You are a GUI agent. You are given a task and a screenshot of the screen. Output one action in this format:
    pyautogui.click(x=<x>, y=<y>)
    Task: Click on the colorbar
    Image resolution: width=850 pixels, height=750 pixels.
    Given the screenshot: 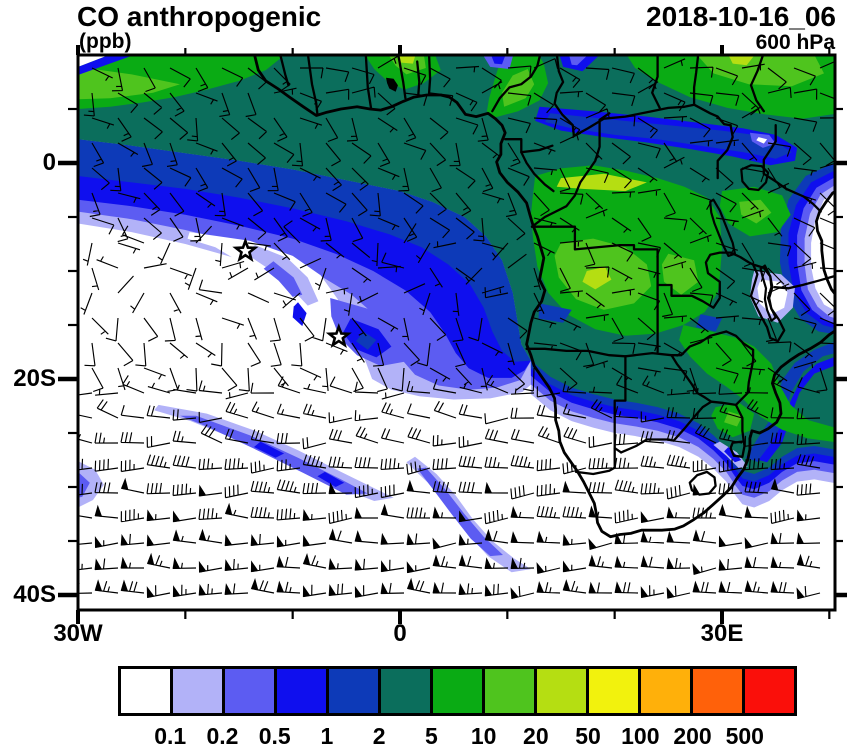 What is the action you would take?
    pyautogui.click(x=457, y=691)
    